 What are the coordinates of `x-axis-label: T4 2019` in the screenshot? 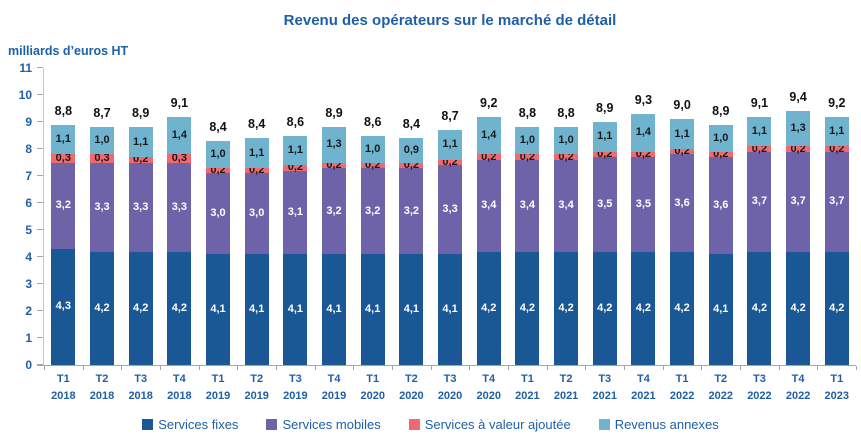 It's located at (334, 388).